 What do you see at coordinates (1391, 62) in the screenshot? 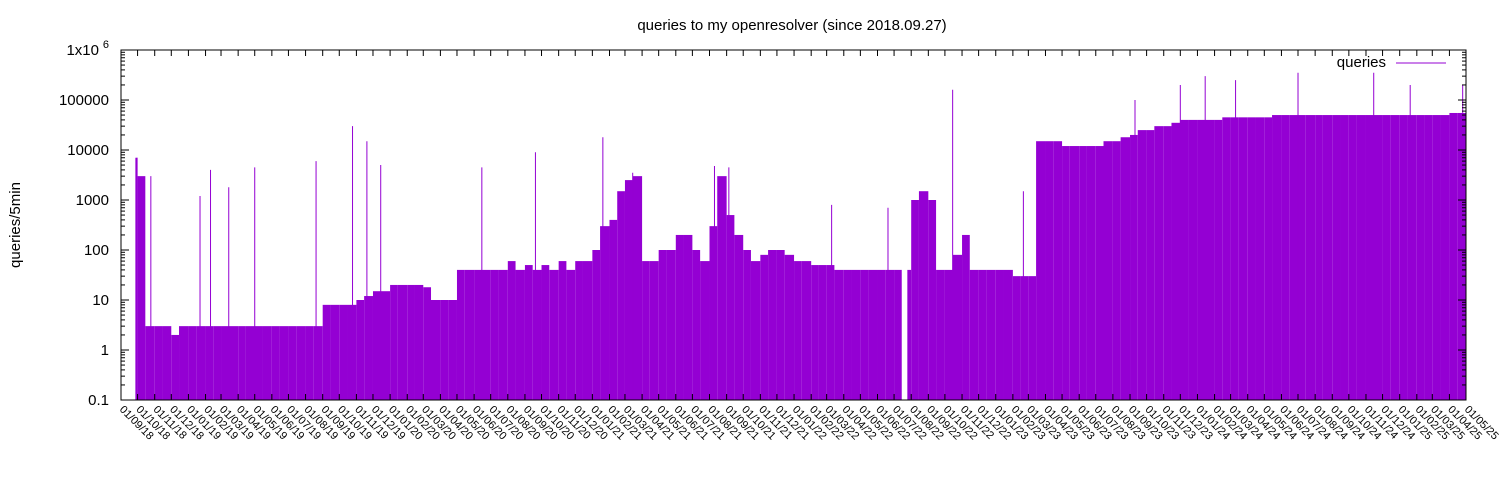
I see `legend: queries` at bounding box center [1391, 62].